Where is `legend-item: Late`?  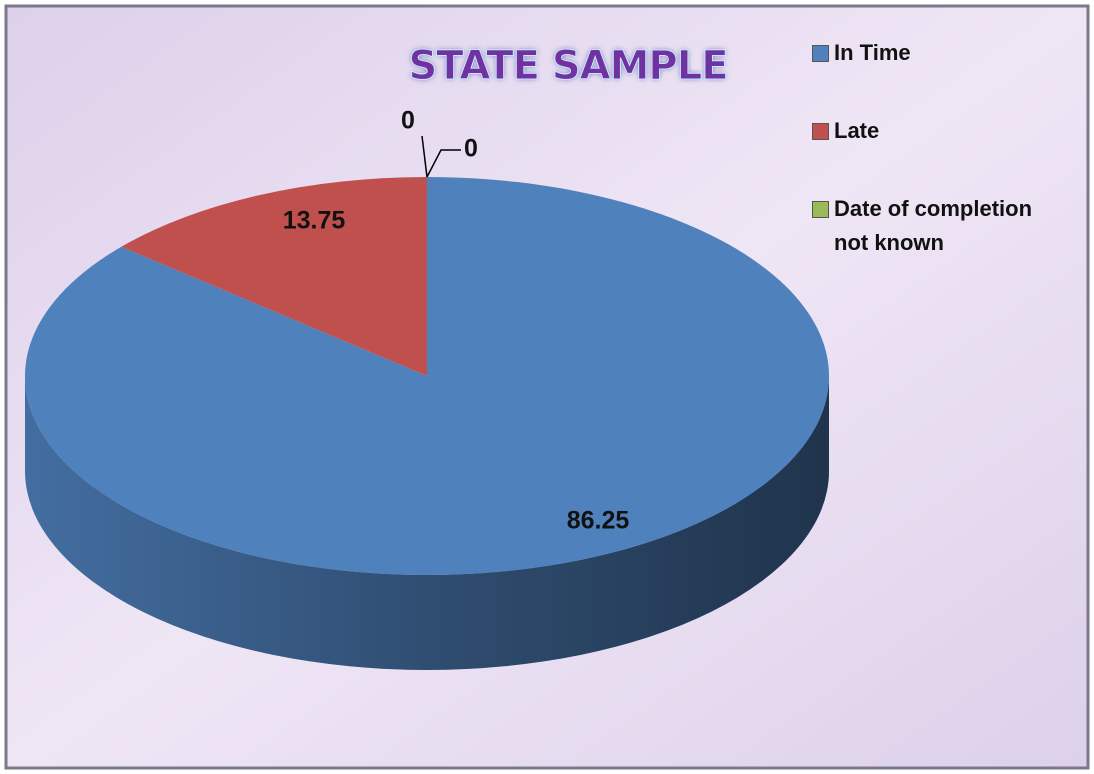
legend-item: Late is located at coordinates (947, 131).